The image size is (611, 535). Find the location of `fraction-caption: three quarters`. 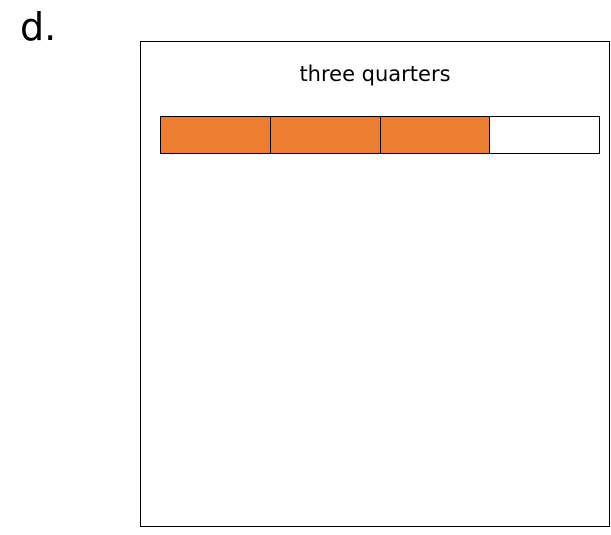

fraction-caption: three quarters is located at coordinates (375, 74).